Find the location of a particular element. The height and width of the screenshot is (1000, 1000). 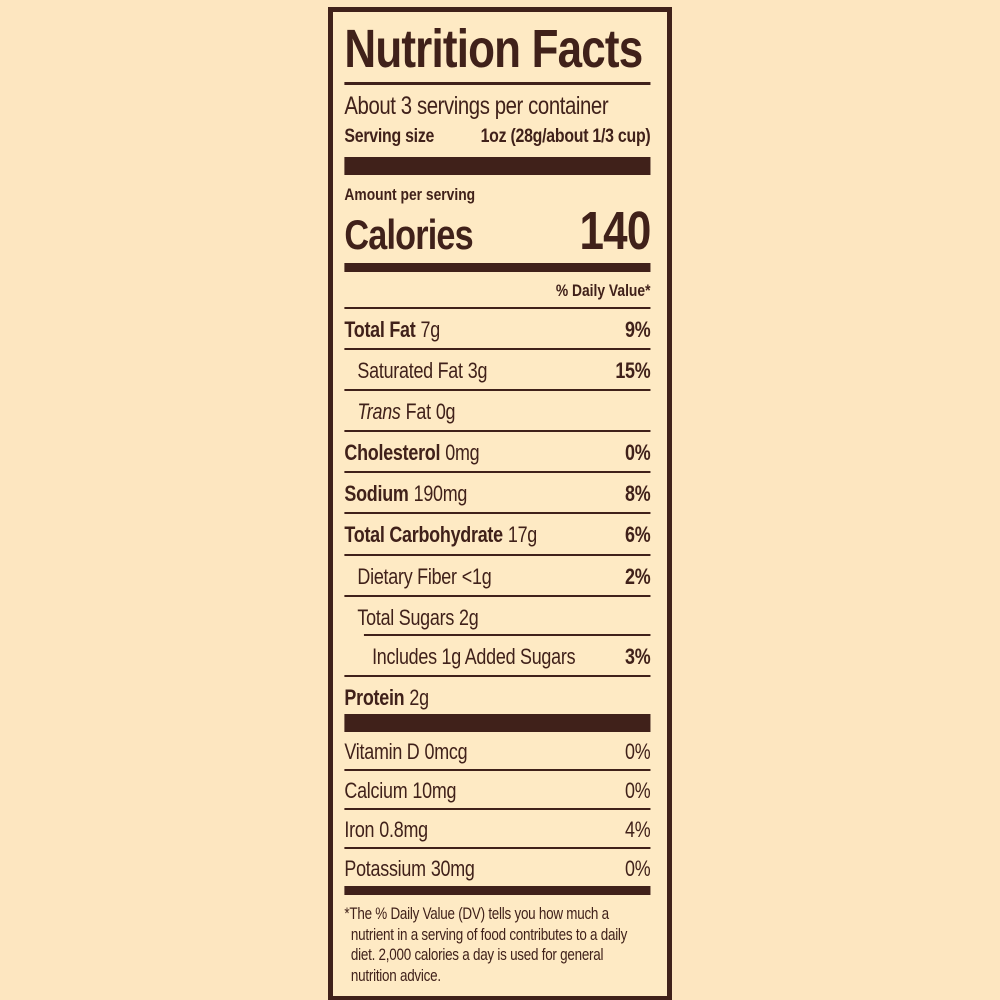

nutrient-row-total-sugars: Total Sugars 2g is located at coordinates (497, 615).